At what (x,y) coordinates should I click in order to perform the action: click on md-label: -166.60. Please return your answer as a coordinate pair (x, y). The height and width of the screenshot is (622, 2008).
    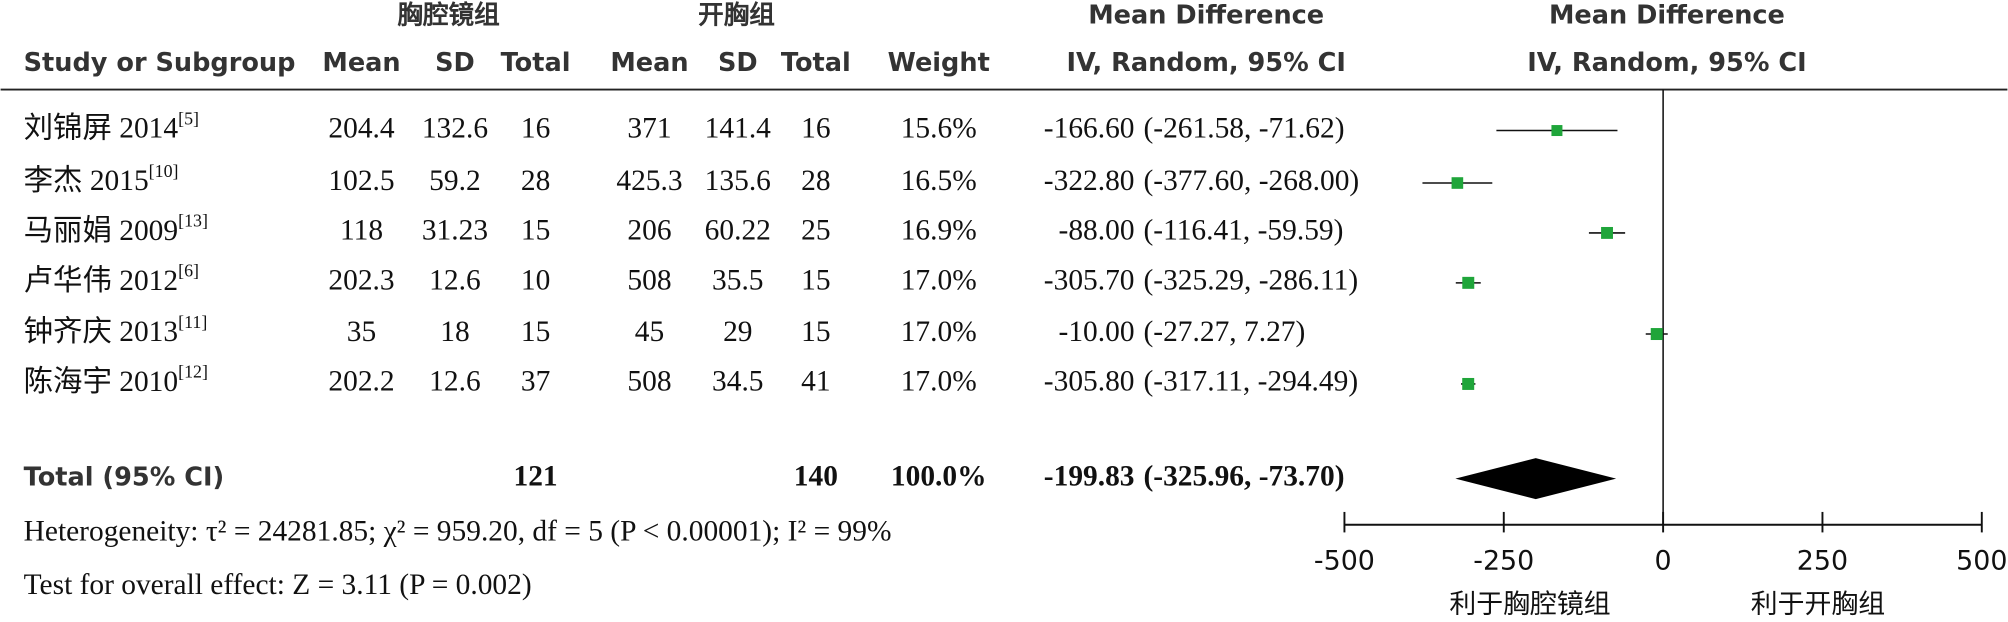
    Looking at the image, I should click on (1089, 128).